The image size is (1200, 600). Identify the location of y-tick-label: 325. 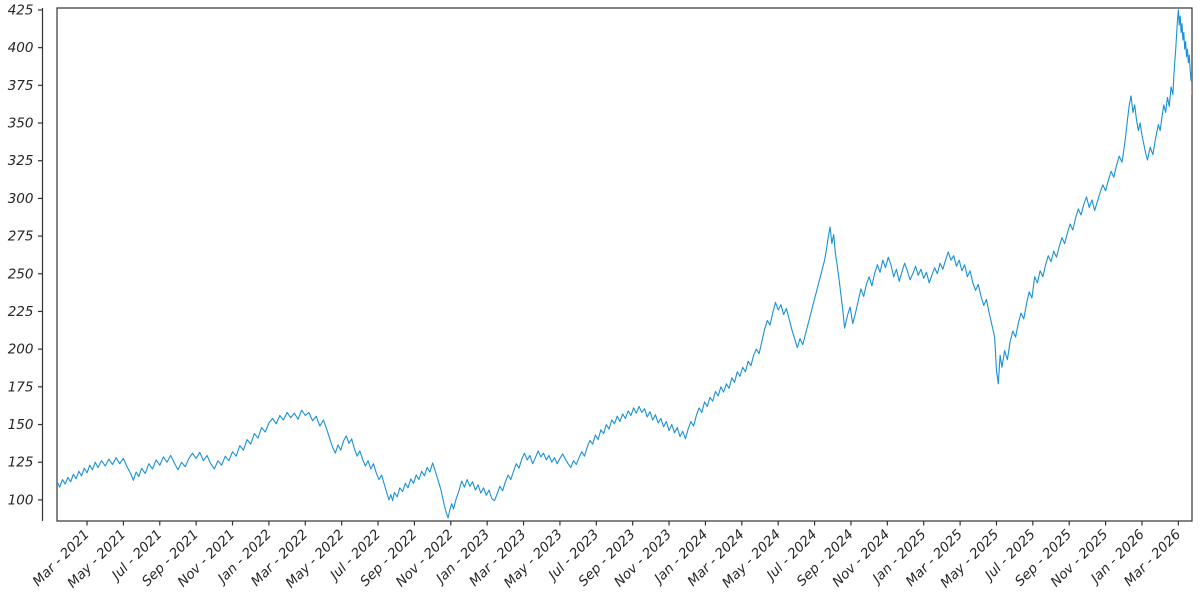
(21, 161).